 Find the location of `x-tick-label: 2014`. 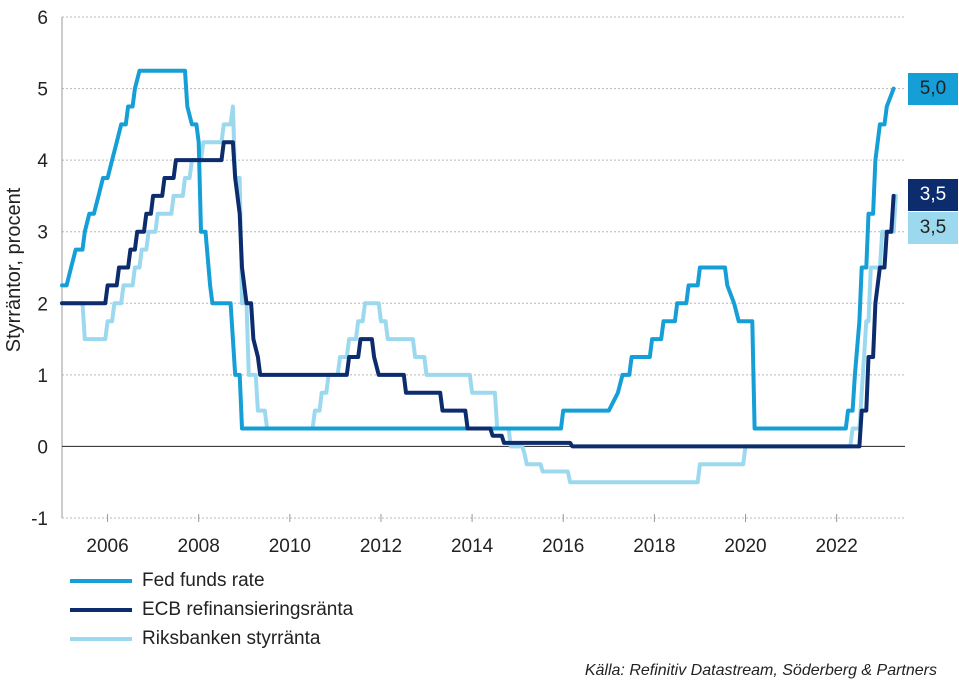

x-tick-label: 2014 is located at coordinates (472, 546).